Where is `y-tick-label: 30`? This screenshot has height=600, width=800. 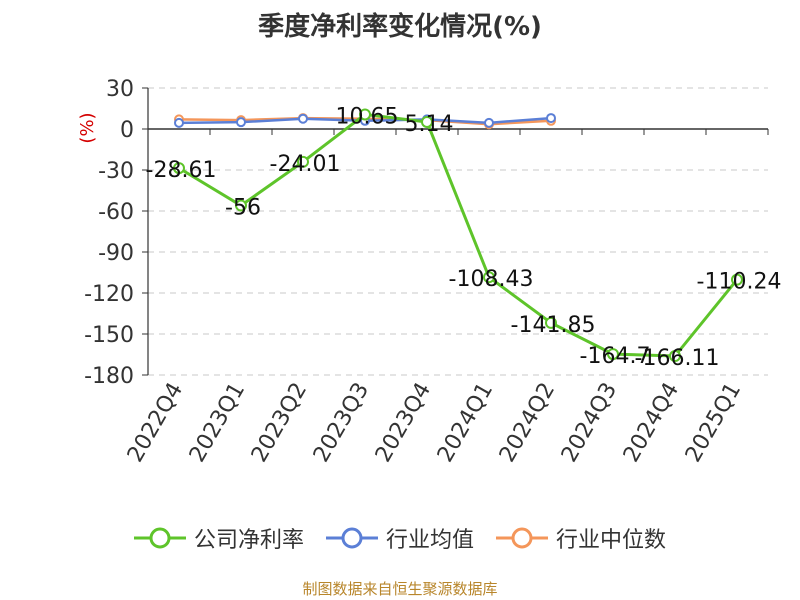 y-tick-label: 30 is located at coordinates (120, 89).